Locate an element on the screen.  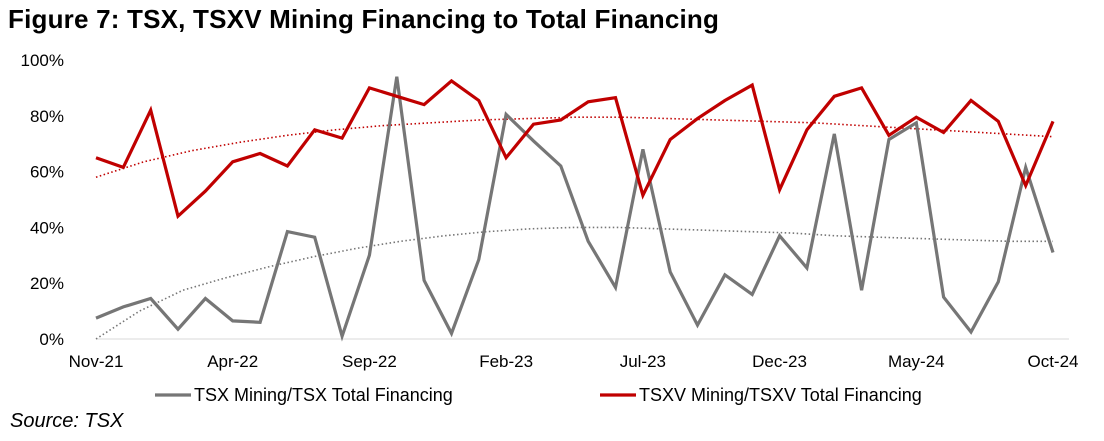
source-note: Source: TSX is located at coordinates (67, 421).